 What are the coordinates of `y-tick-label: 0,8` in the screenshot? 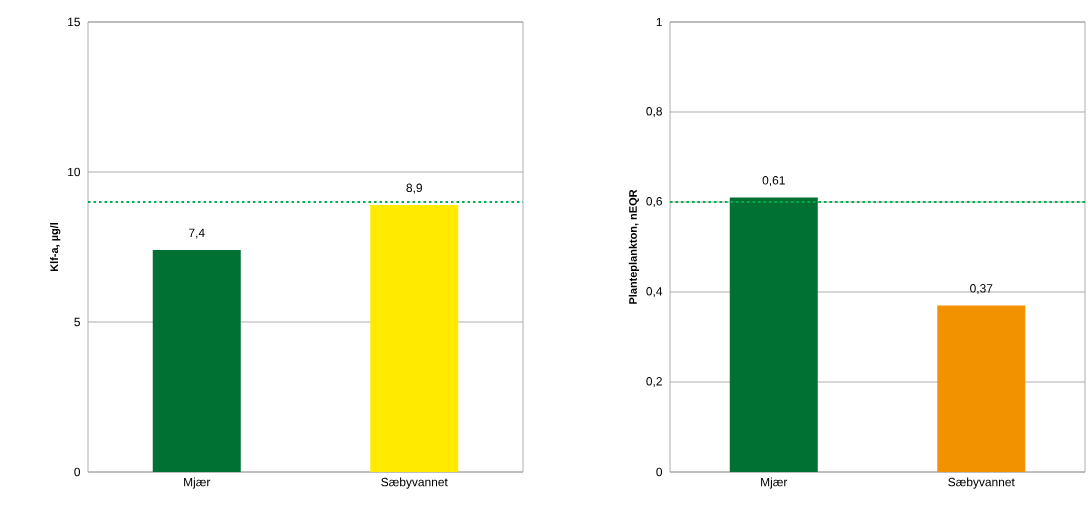 It's located at (654, 112).